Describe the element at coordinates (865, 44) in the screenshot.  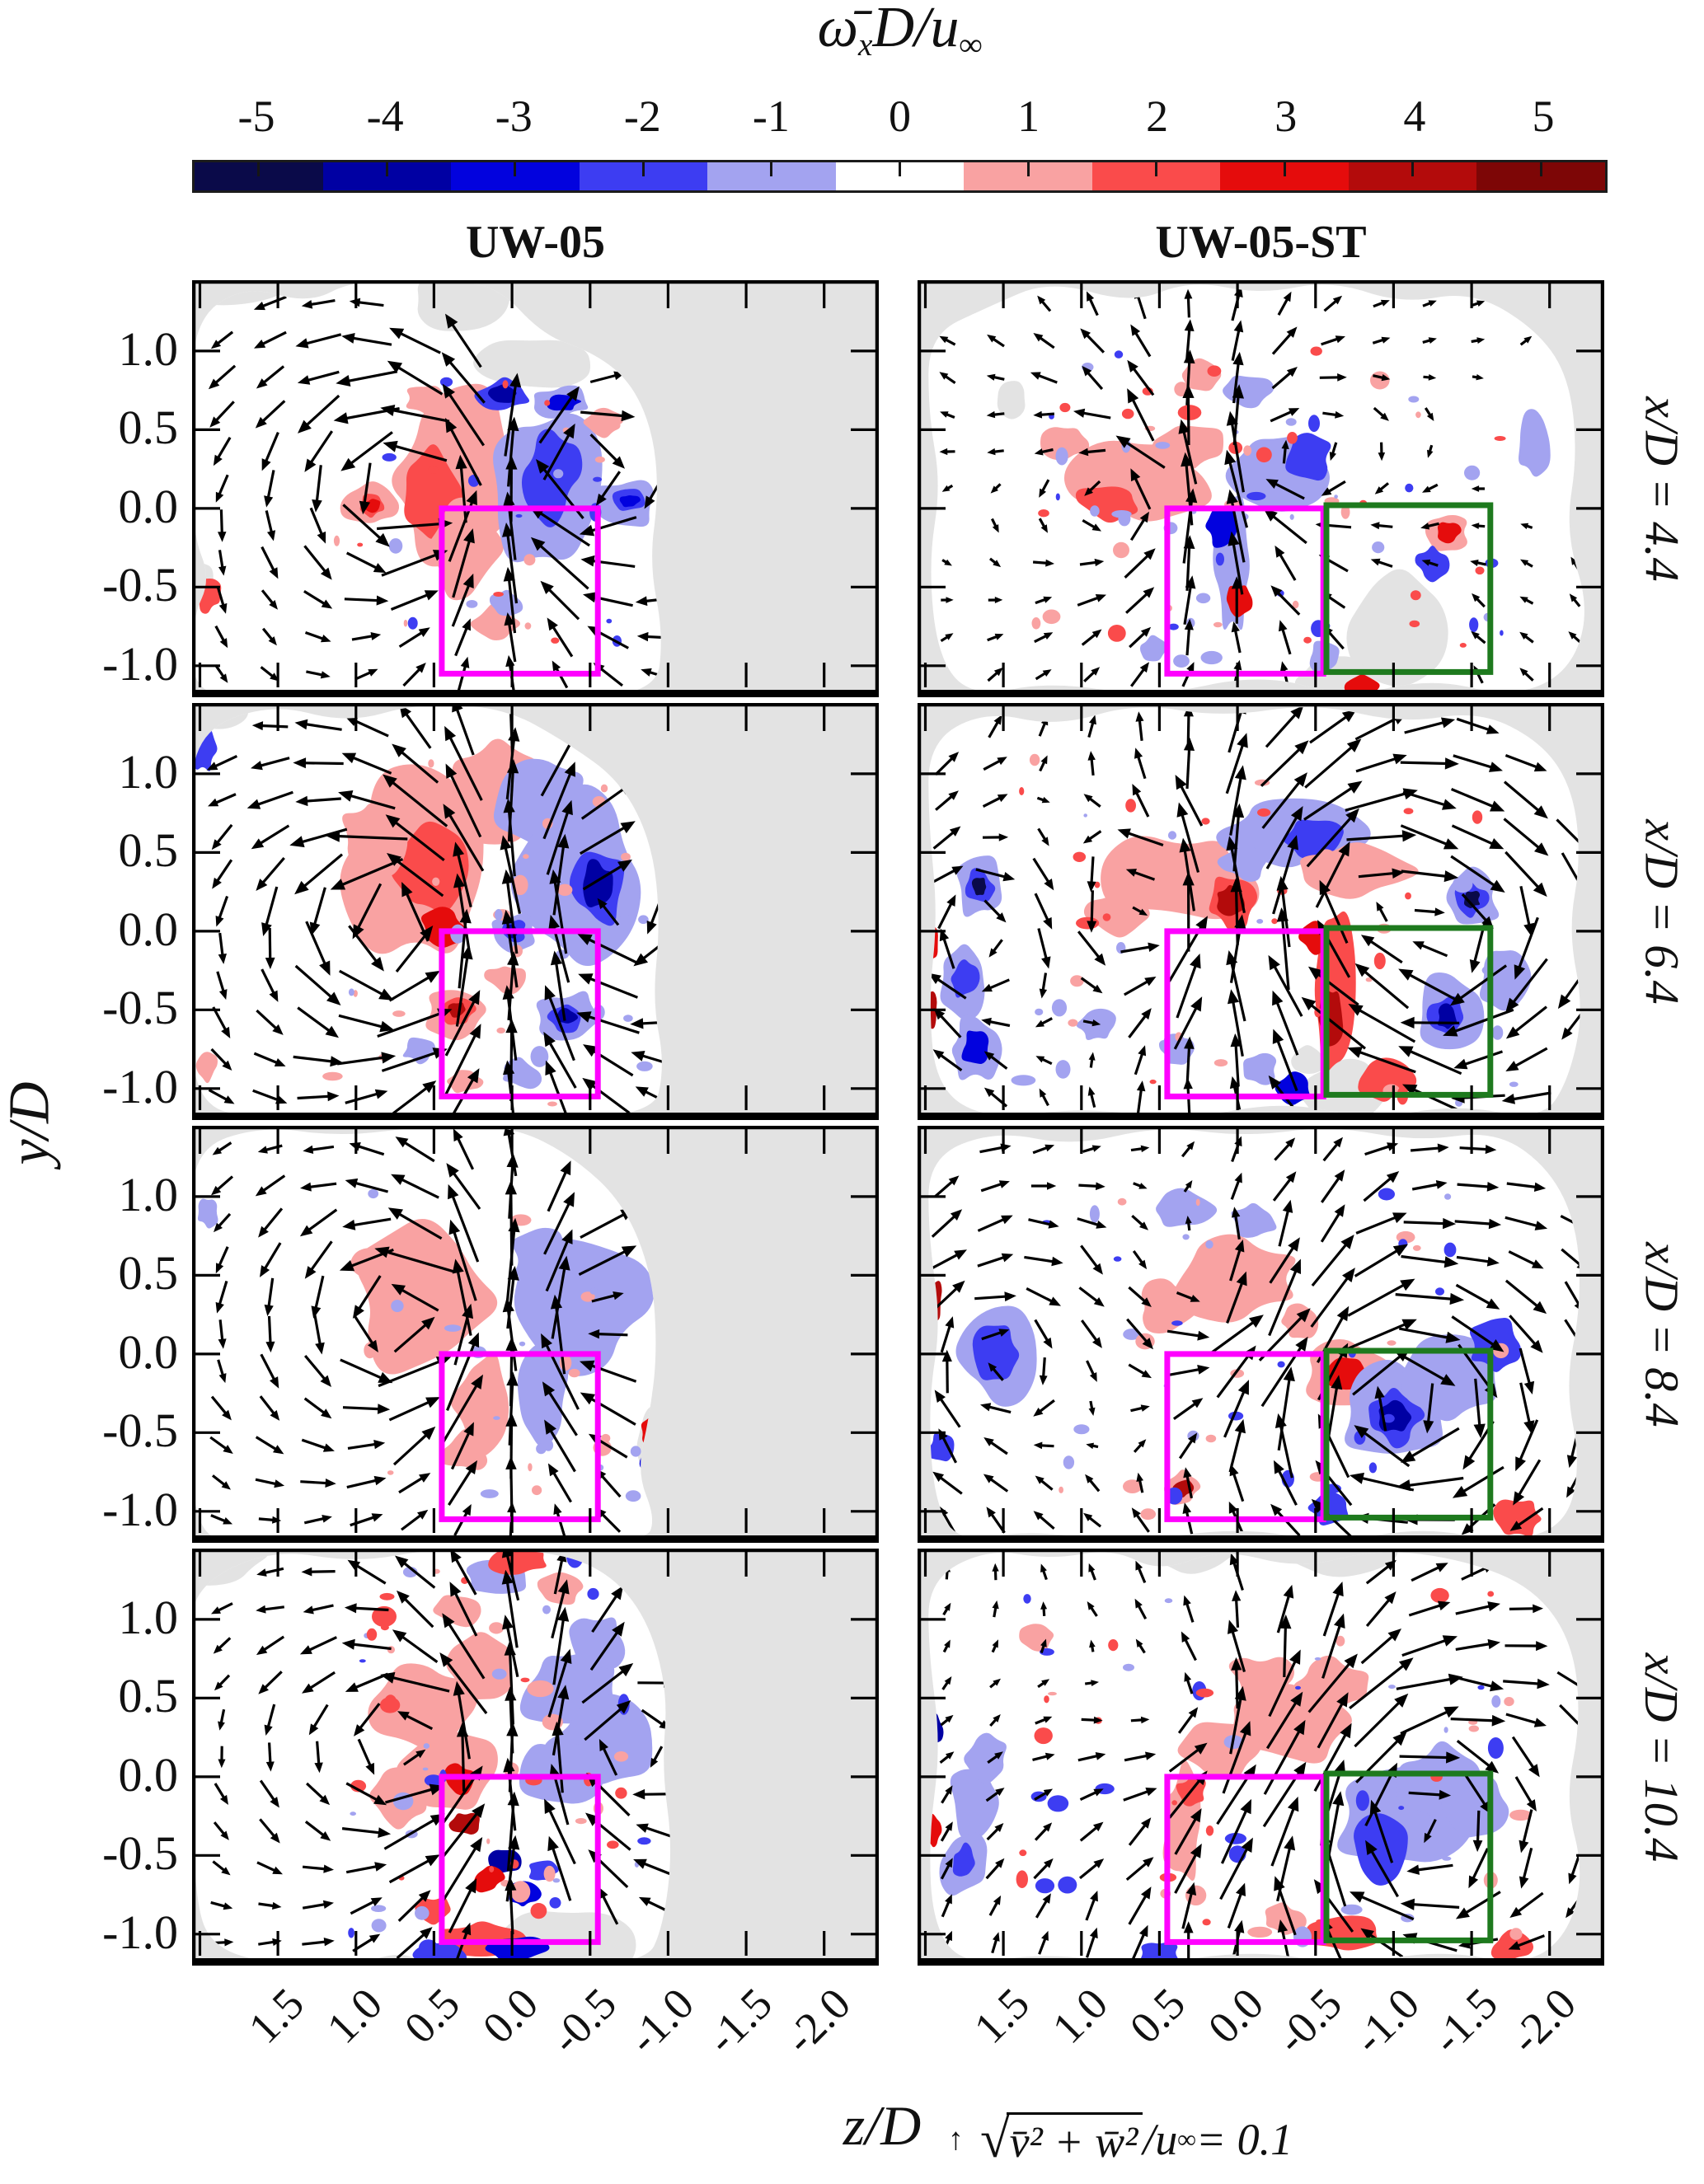
I see `colorbar-title-sub-x: x` at that location.